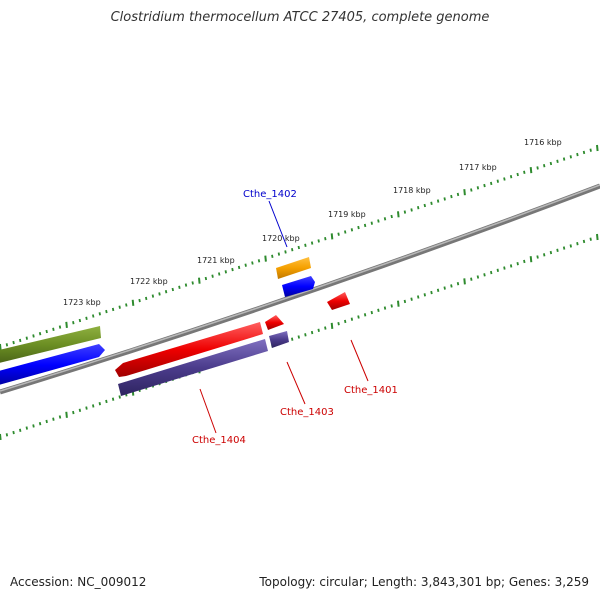  Describe the element at coordinates (293, 268) in the screenshot. I see `orange-feature` at that location.